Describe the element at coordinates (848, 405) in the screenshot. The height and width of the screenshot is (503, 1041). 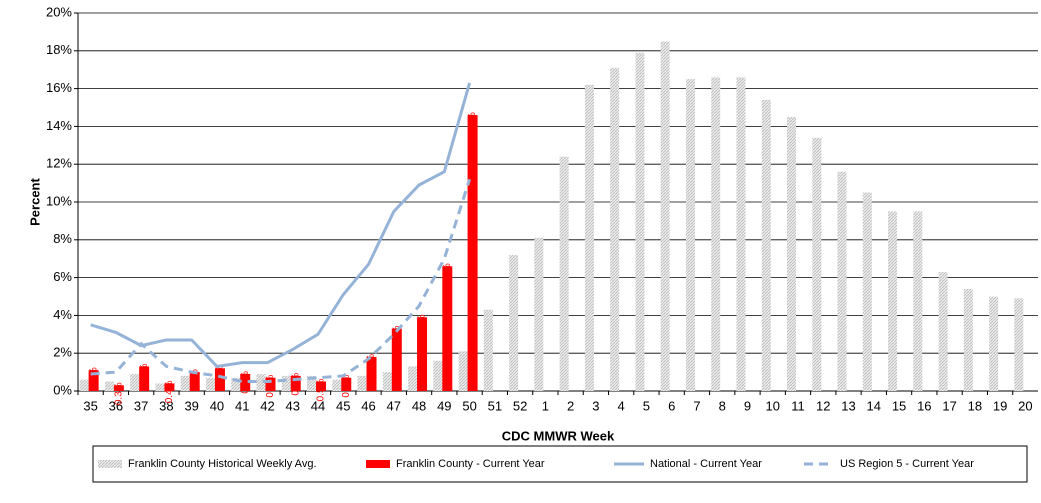
I see `x-tick-label: 13` at that location.